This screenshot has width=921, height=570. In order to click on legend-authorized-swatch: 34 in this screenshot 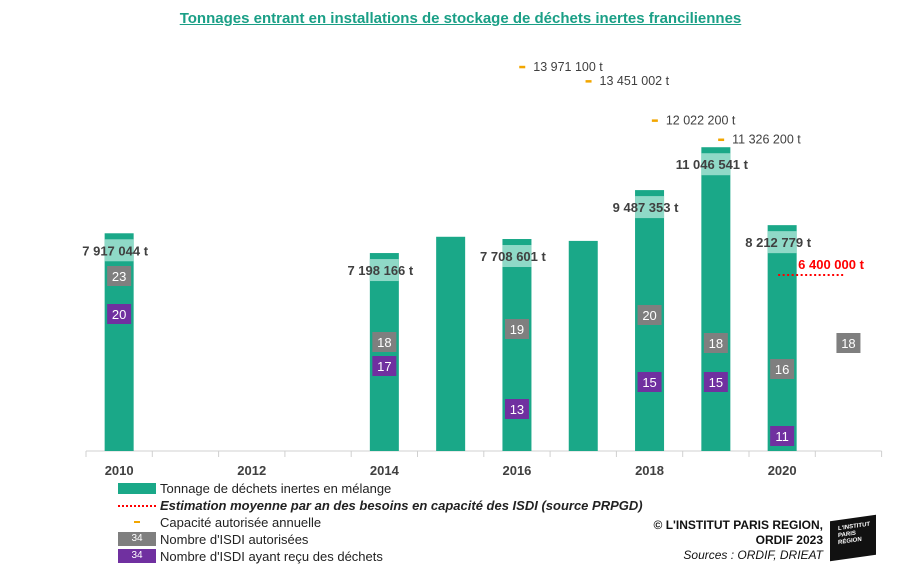, I will do `click(137, 539)`.